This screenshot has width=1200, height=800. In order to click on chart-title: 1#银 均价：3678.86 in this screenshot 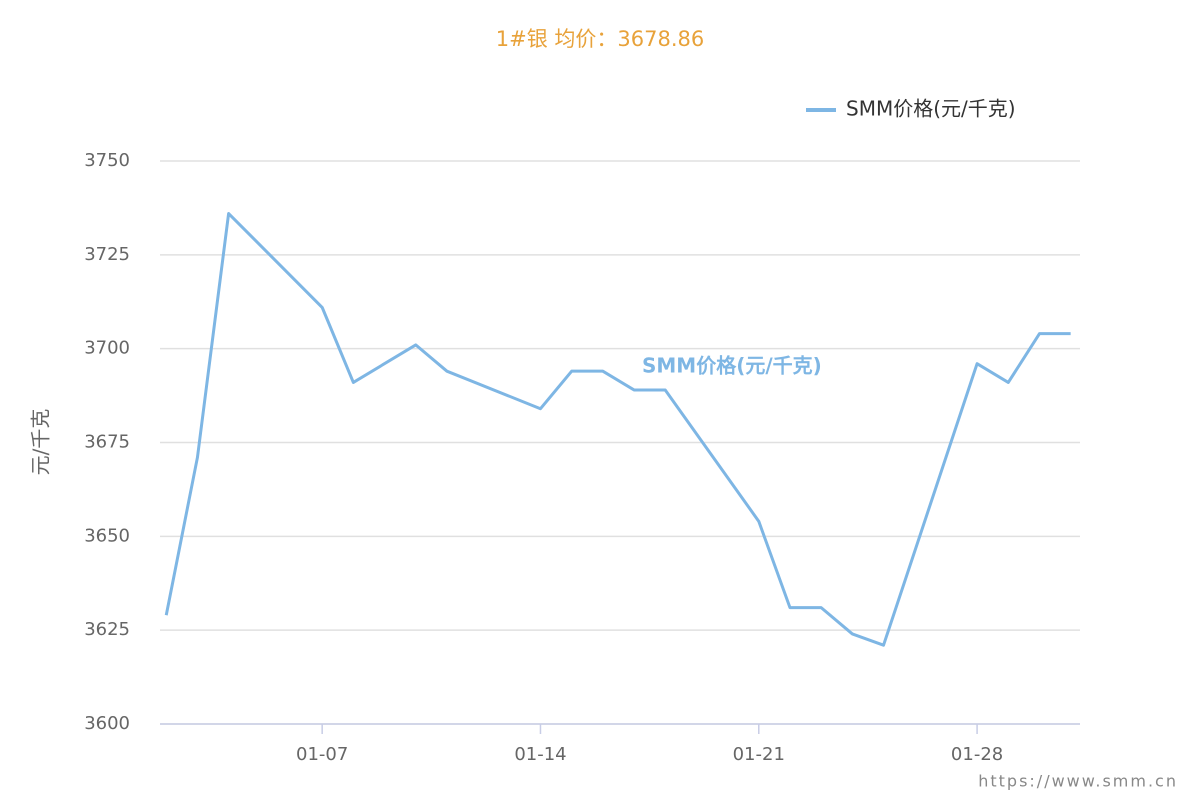, I will do `click(600, 39)`.